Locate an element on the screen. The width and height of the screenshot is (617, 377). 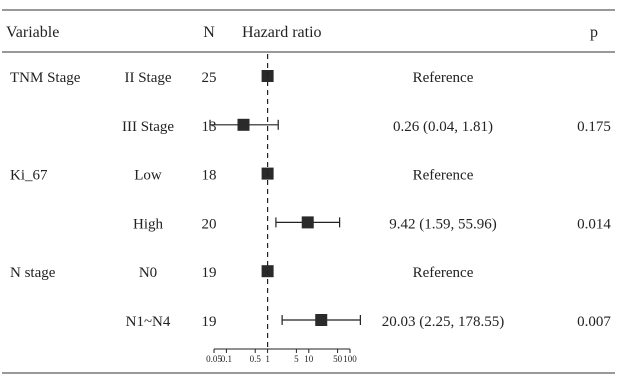
row-p-value: 0.175 is located at coordinates (594, 127).